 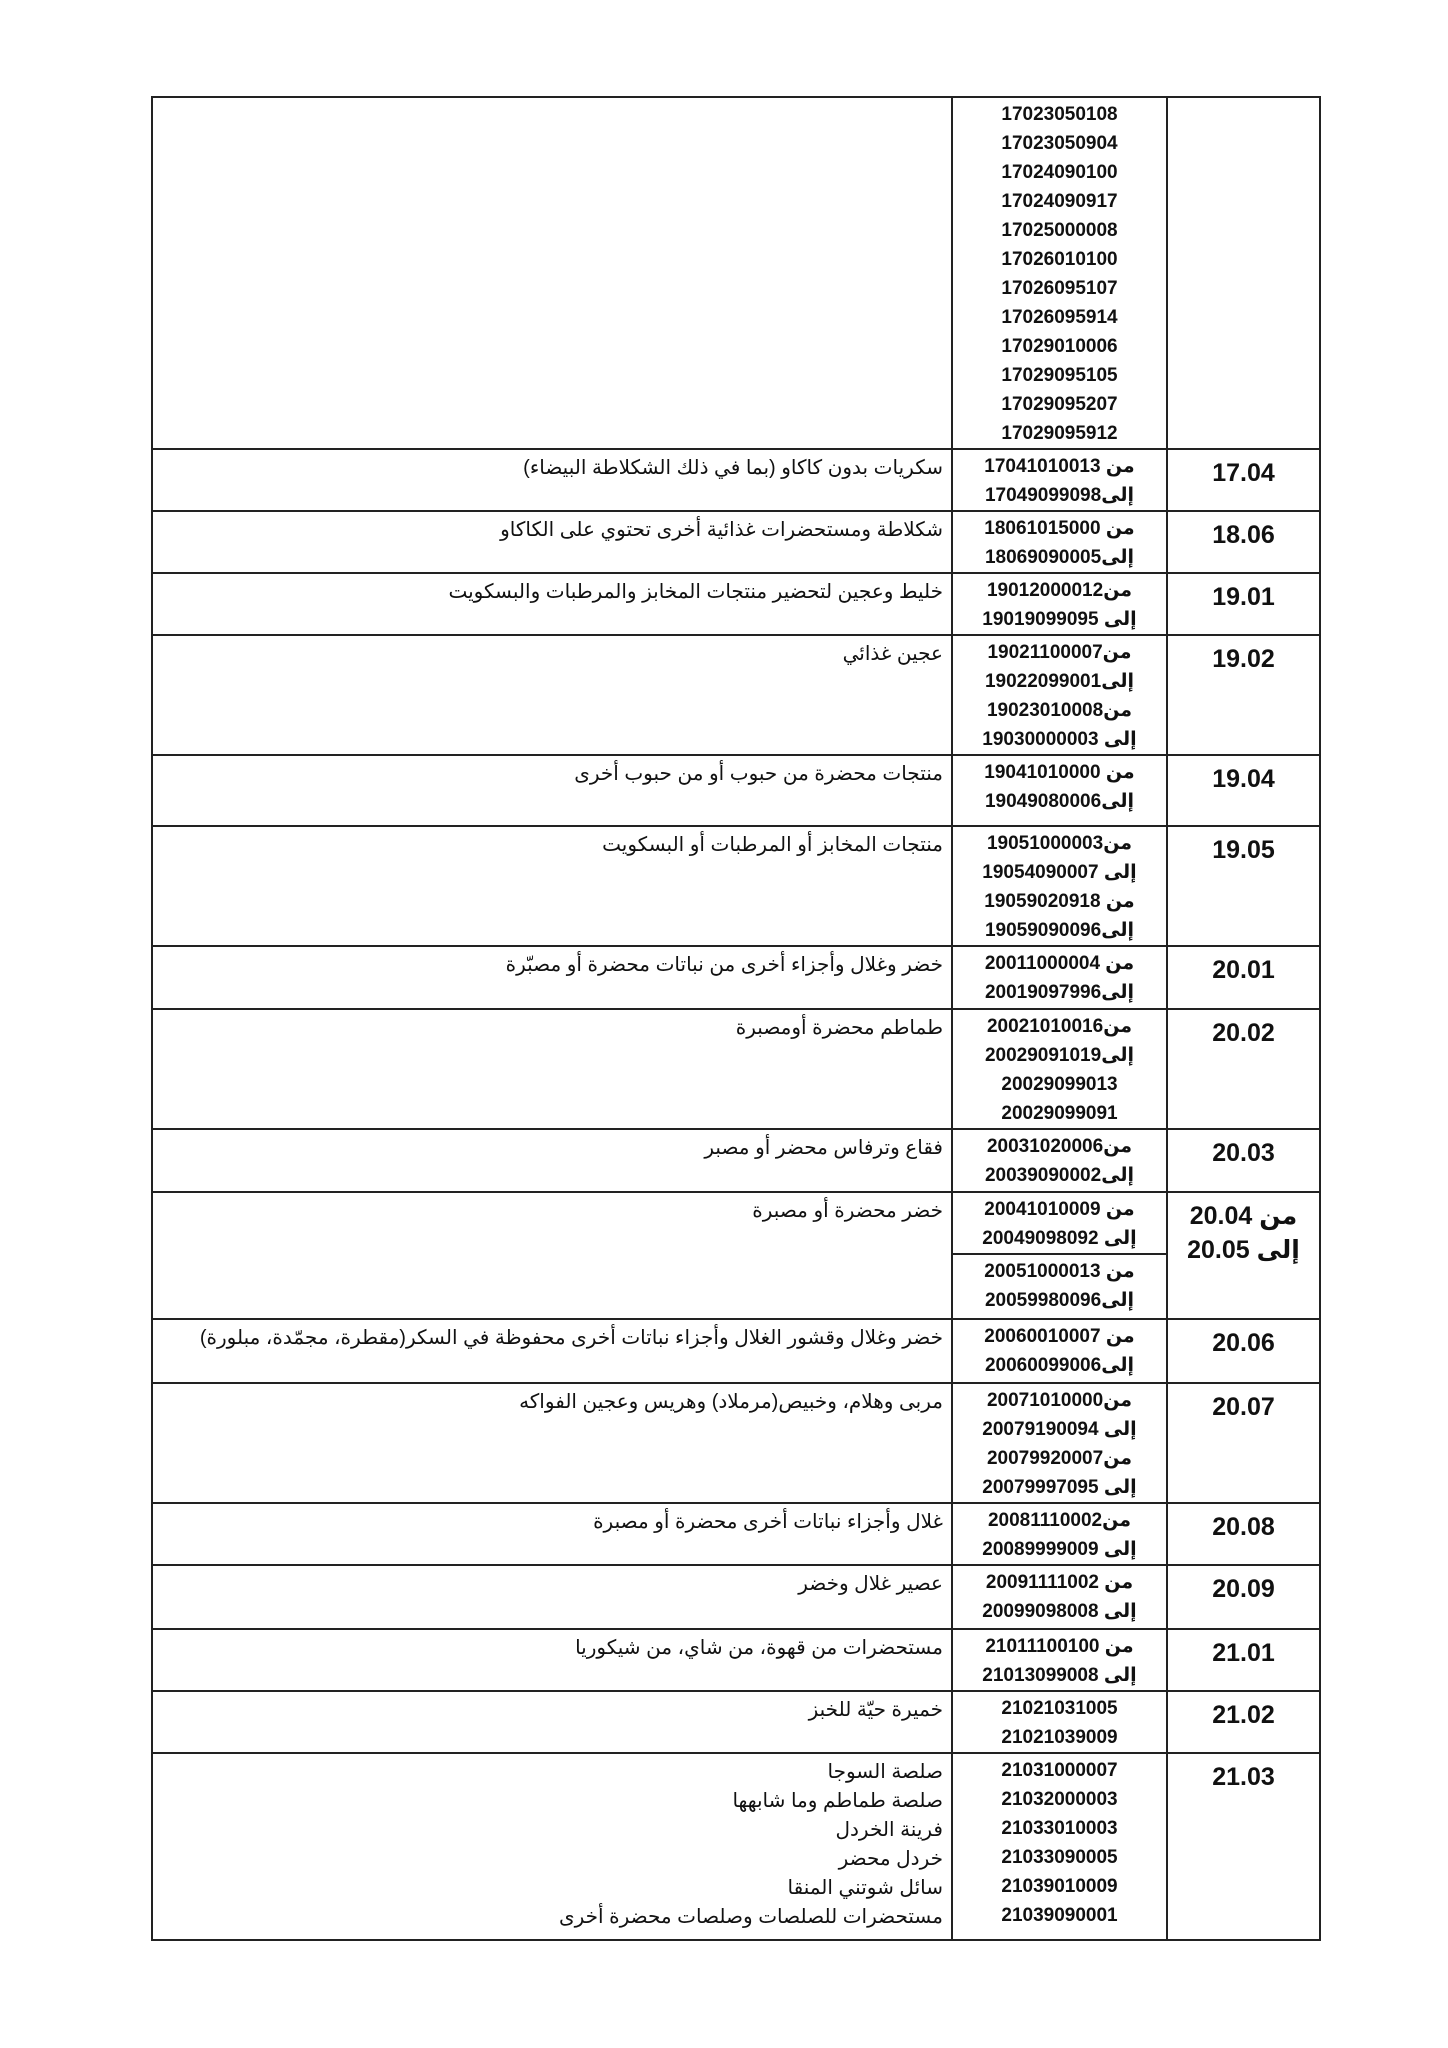 What do you see at coordinates (1243, 604) in the screenshot?
I see `heading-number: 19.01` at bounding box center [1243, 604].